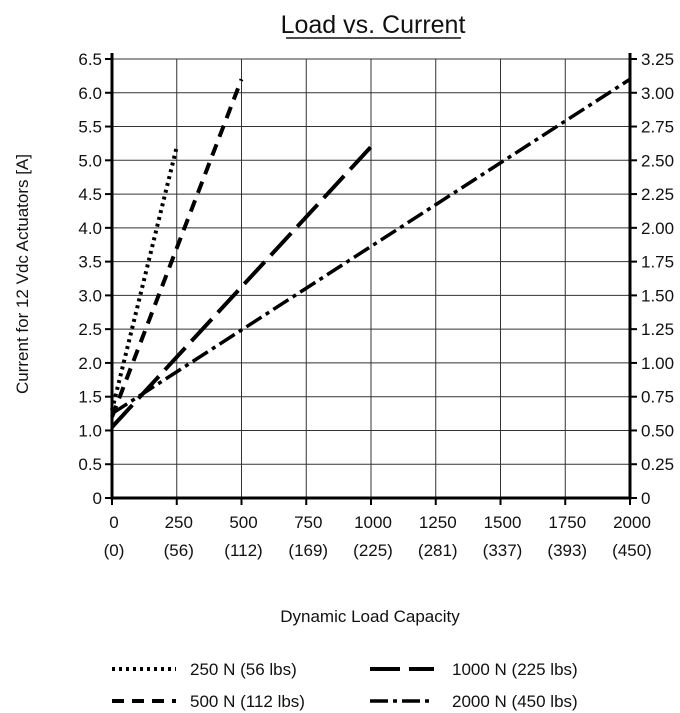 Image resolution: width=680 pixels, height=713 pixels. What do you see at coordinates (632, 522) in the screenshot?
I see `x-tick-label: 2000` at bounding box center [632, 522].